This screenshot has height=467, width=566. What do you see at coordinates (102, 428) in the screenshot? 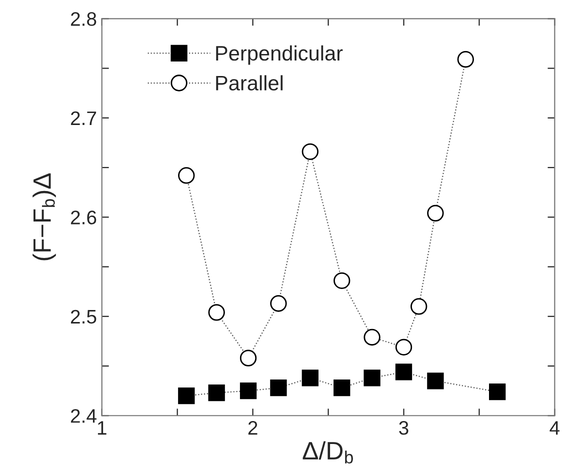
I see `x-tick-label: 1` at bounding box center [102, 428].